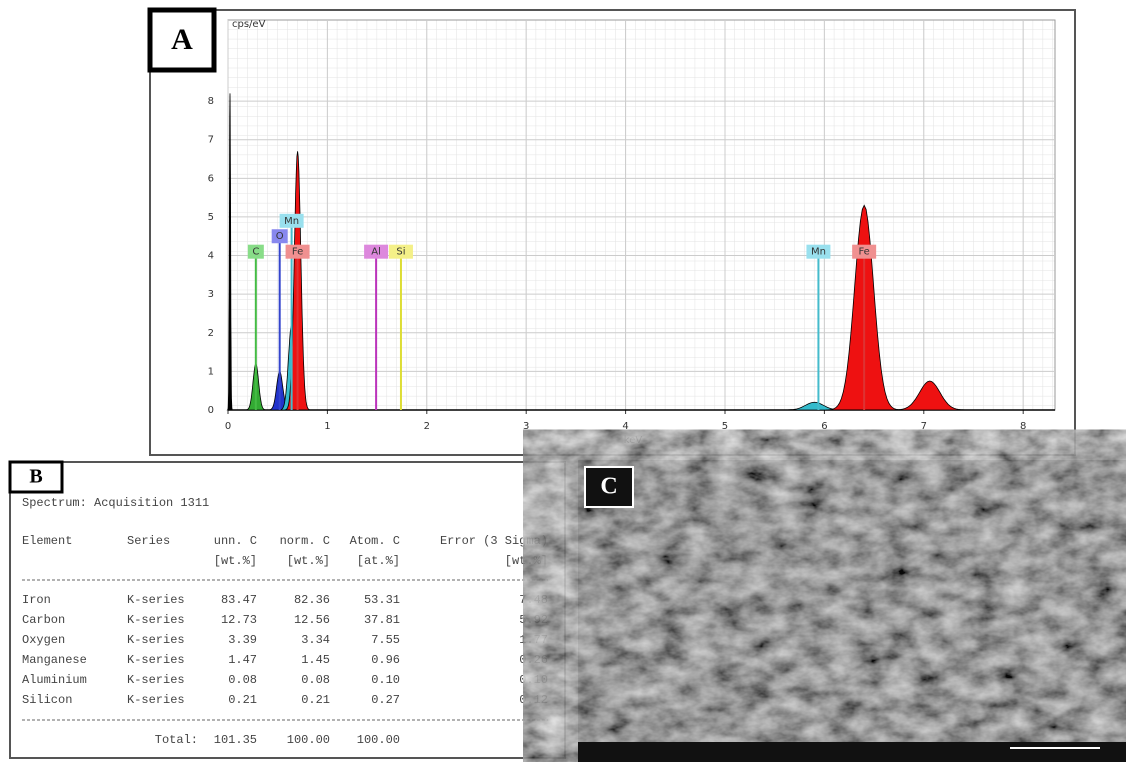 This screenshot has width=1126, height=762. I want to click on cell: Aluminium, so click(54, 680).